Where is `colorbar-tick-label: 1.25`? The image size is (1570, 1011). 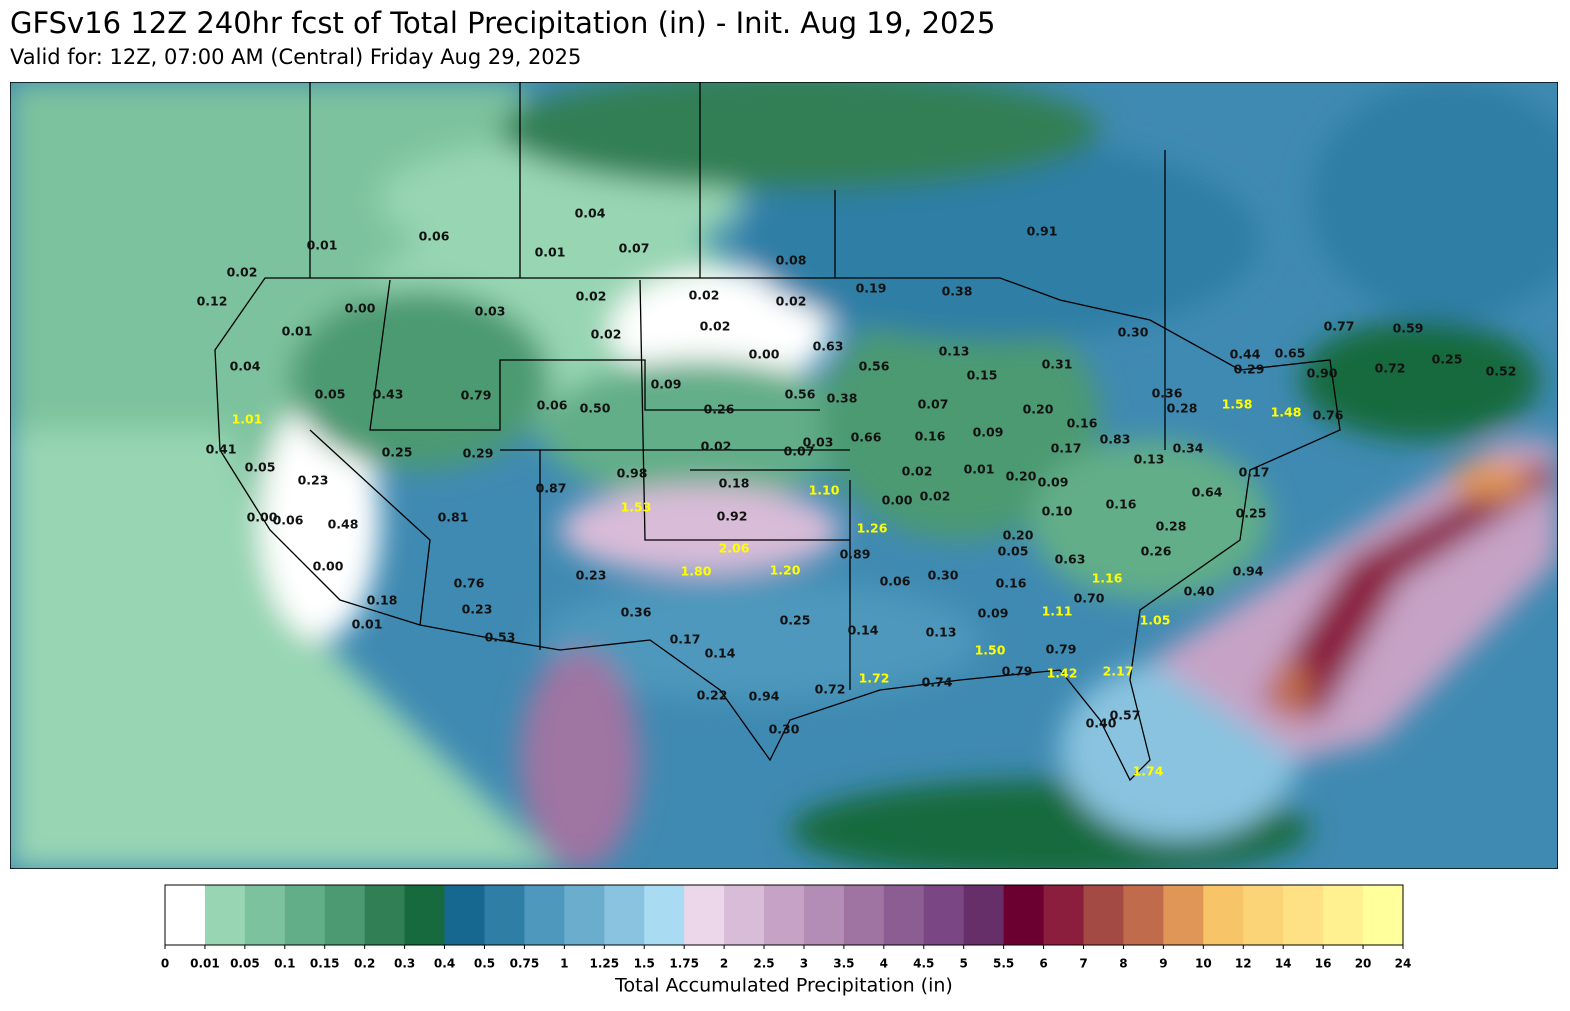 colorbar-tick-label: 1.25 is located at coordinates (604, 964).